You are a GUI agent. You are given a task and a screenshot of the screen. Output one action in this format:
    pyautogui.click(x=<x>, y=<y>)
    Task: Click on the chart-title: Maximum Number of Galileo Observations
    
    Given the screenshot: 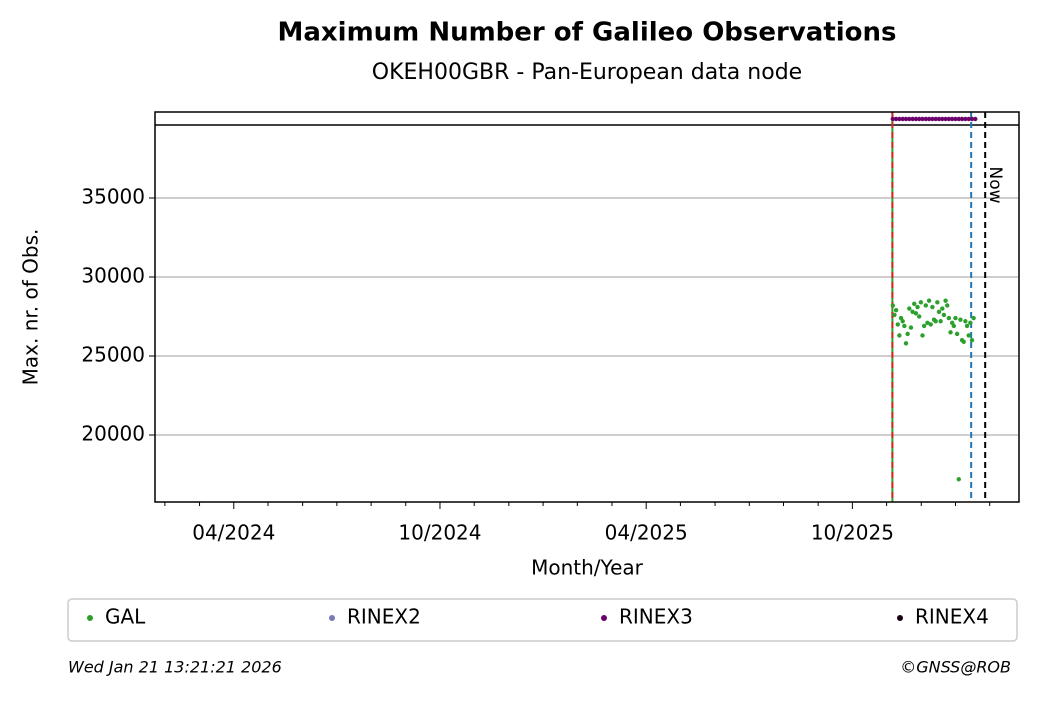 What is the action you would take?
    pyautogui.click(x=586, y=33)
    